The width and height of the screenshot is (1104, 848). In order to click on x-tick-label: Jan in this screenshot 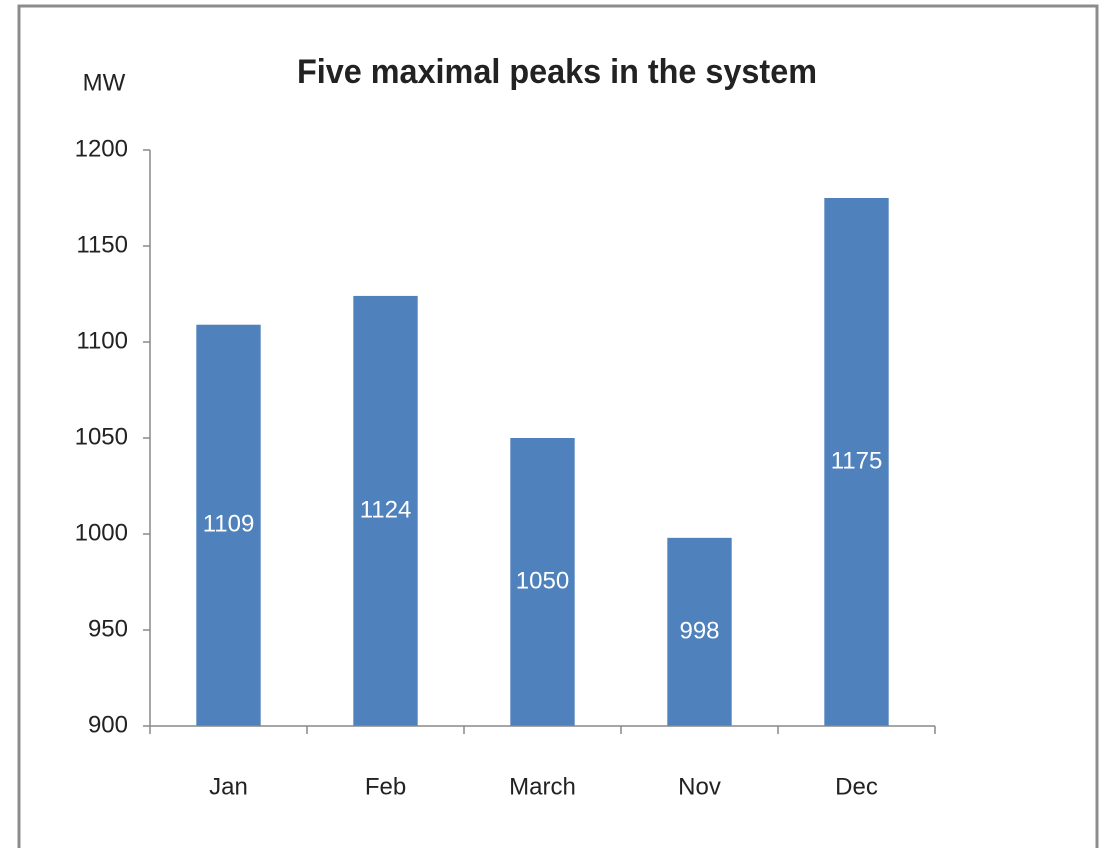, I will do `click(228, 786)`.